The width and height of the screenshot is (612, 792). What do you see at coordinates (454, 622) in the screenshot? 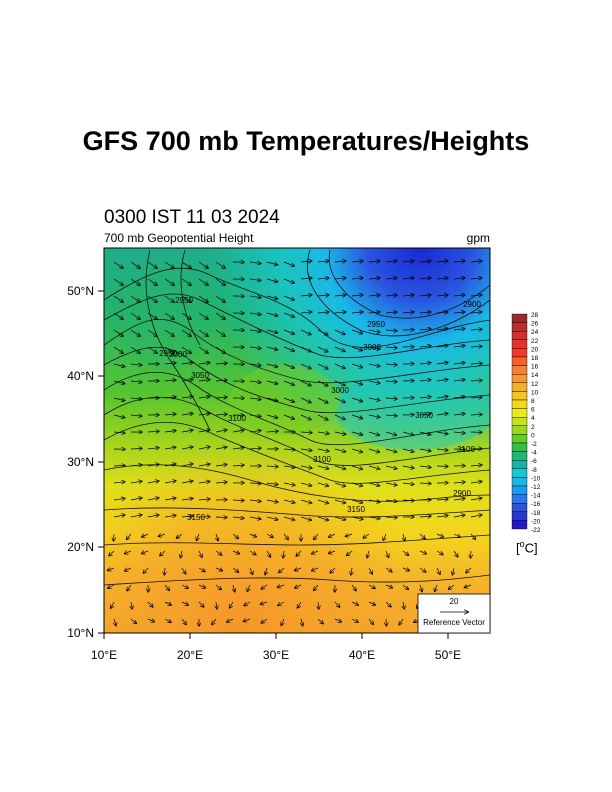
I see `reference-vector-label: Reference Vector` at bounding box center [454, 622].